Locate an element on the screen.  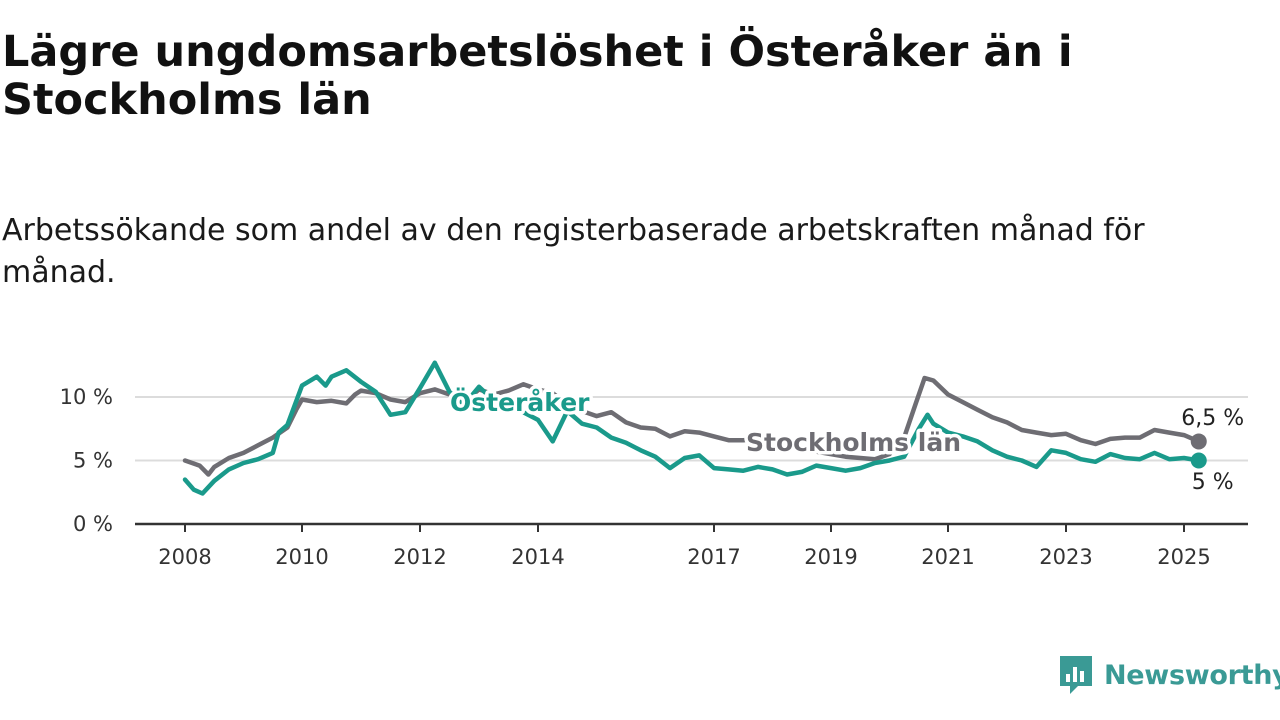
series-label-0: Stockholms län is located at coordinates (853, 442).